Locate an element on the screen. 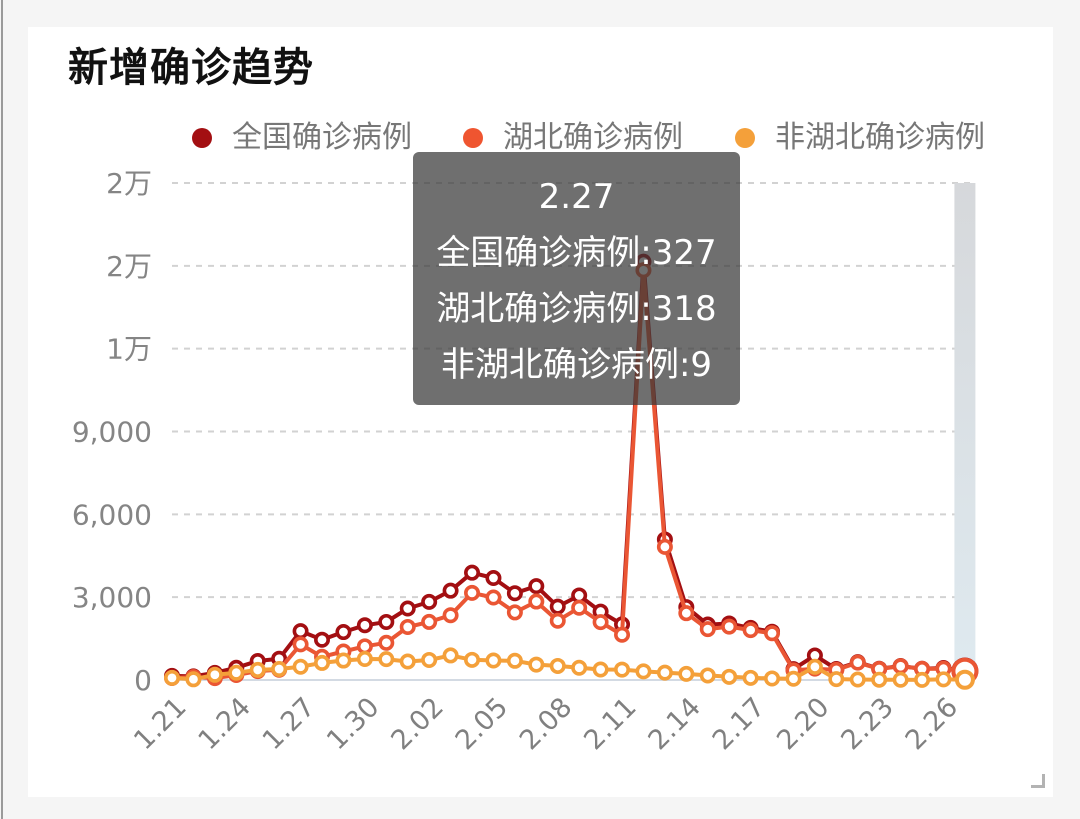 The width and height of the screenshot is (1080, 819). tooltip-row-national: 全国确诊病例:327 is located at coordinates (576, 253).